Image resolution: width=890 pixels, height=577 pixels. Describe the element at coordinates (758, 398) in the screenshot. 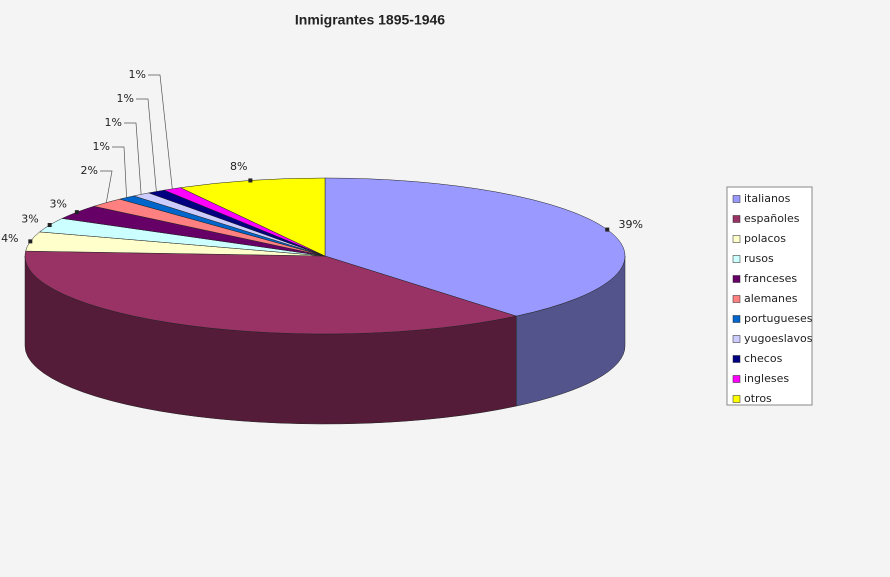

I see `legend-label: otros` at that location.